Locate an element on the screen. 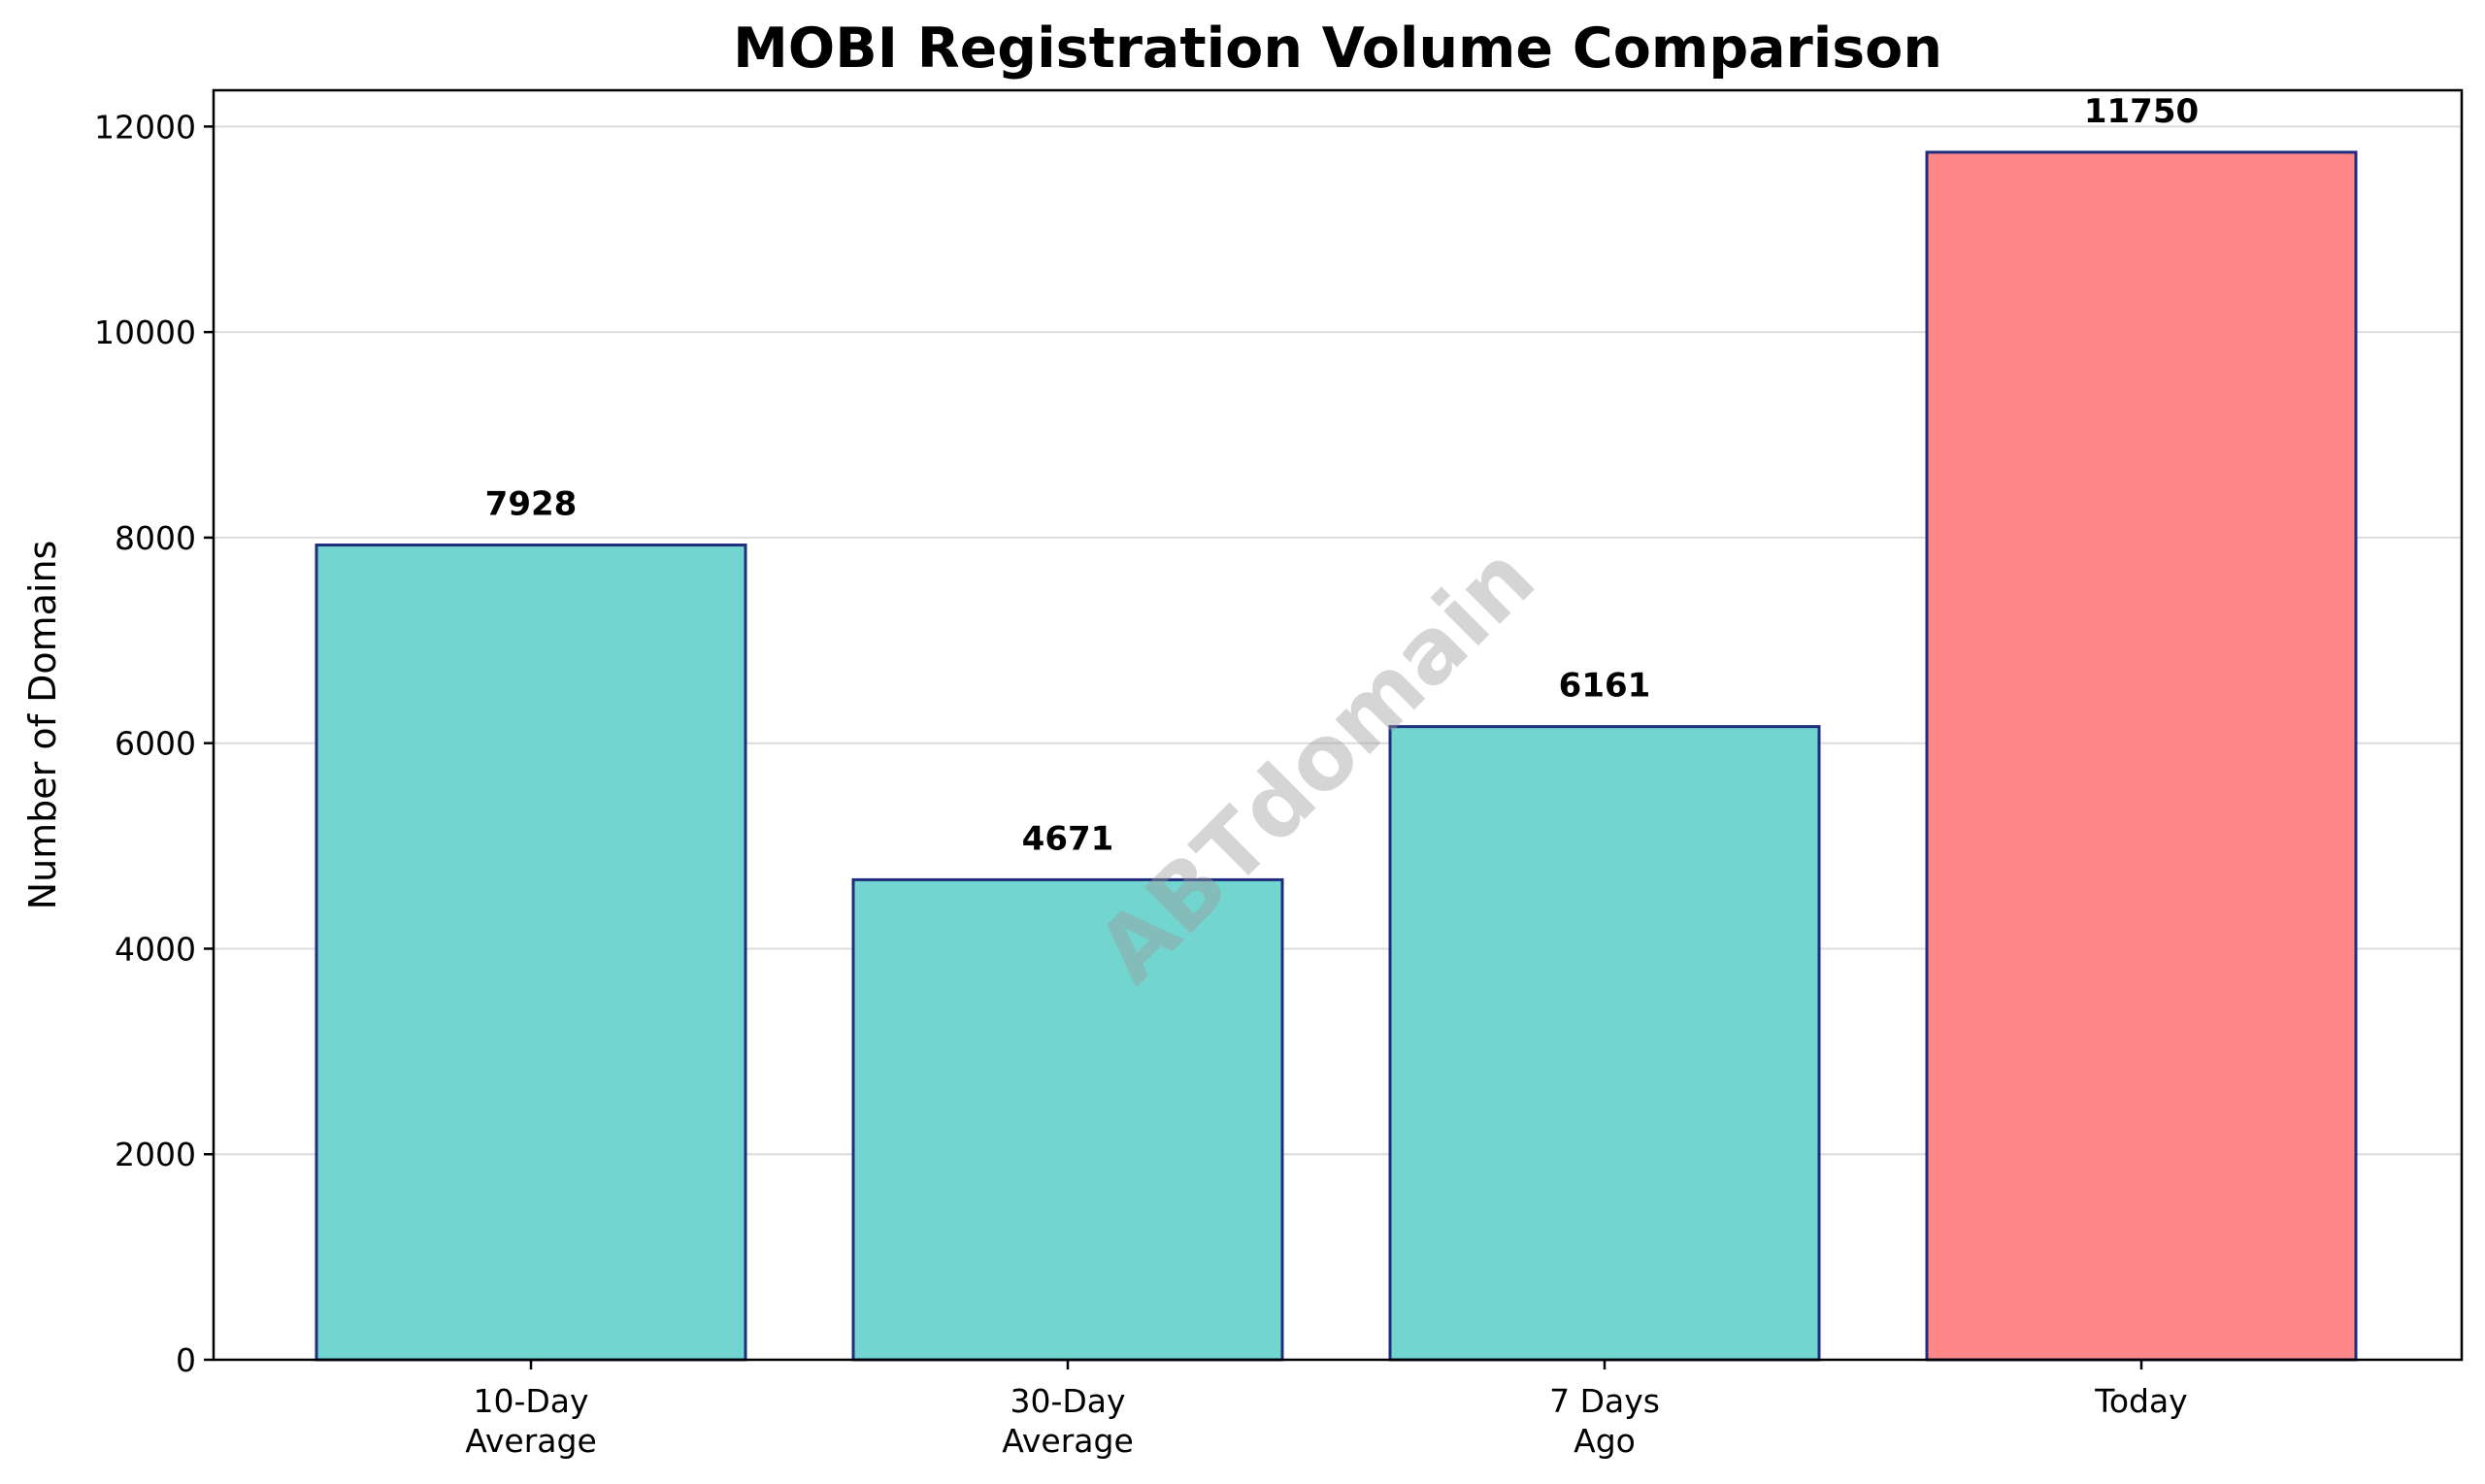 The image size is (2485, 1484). bar-value-label: 11750 is located at coordinates (2141, 111).